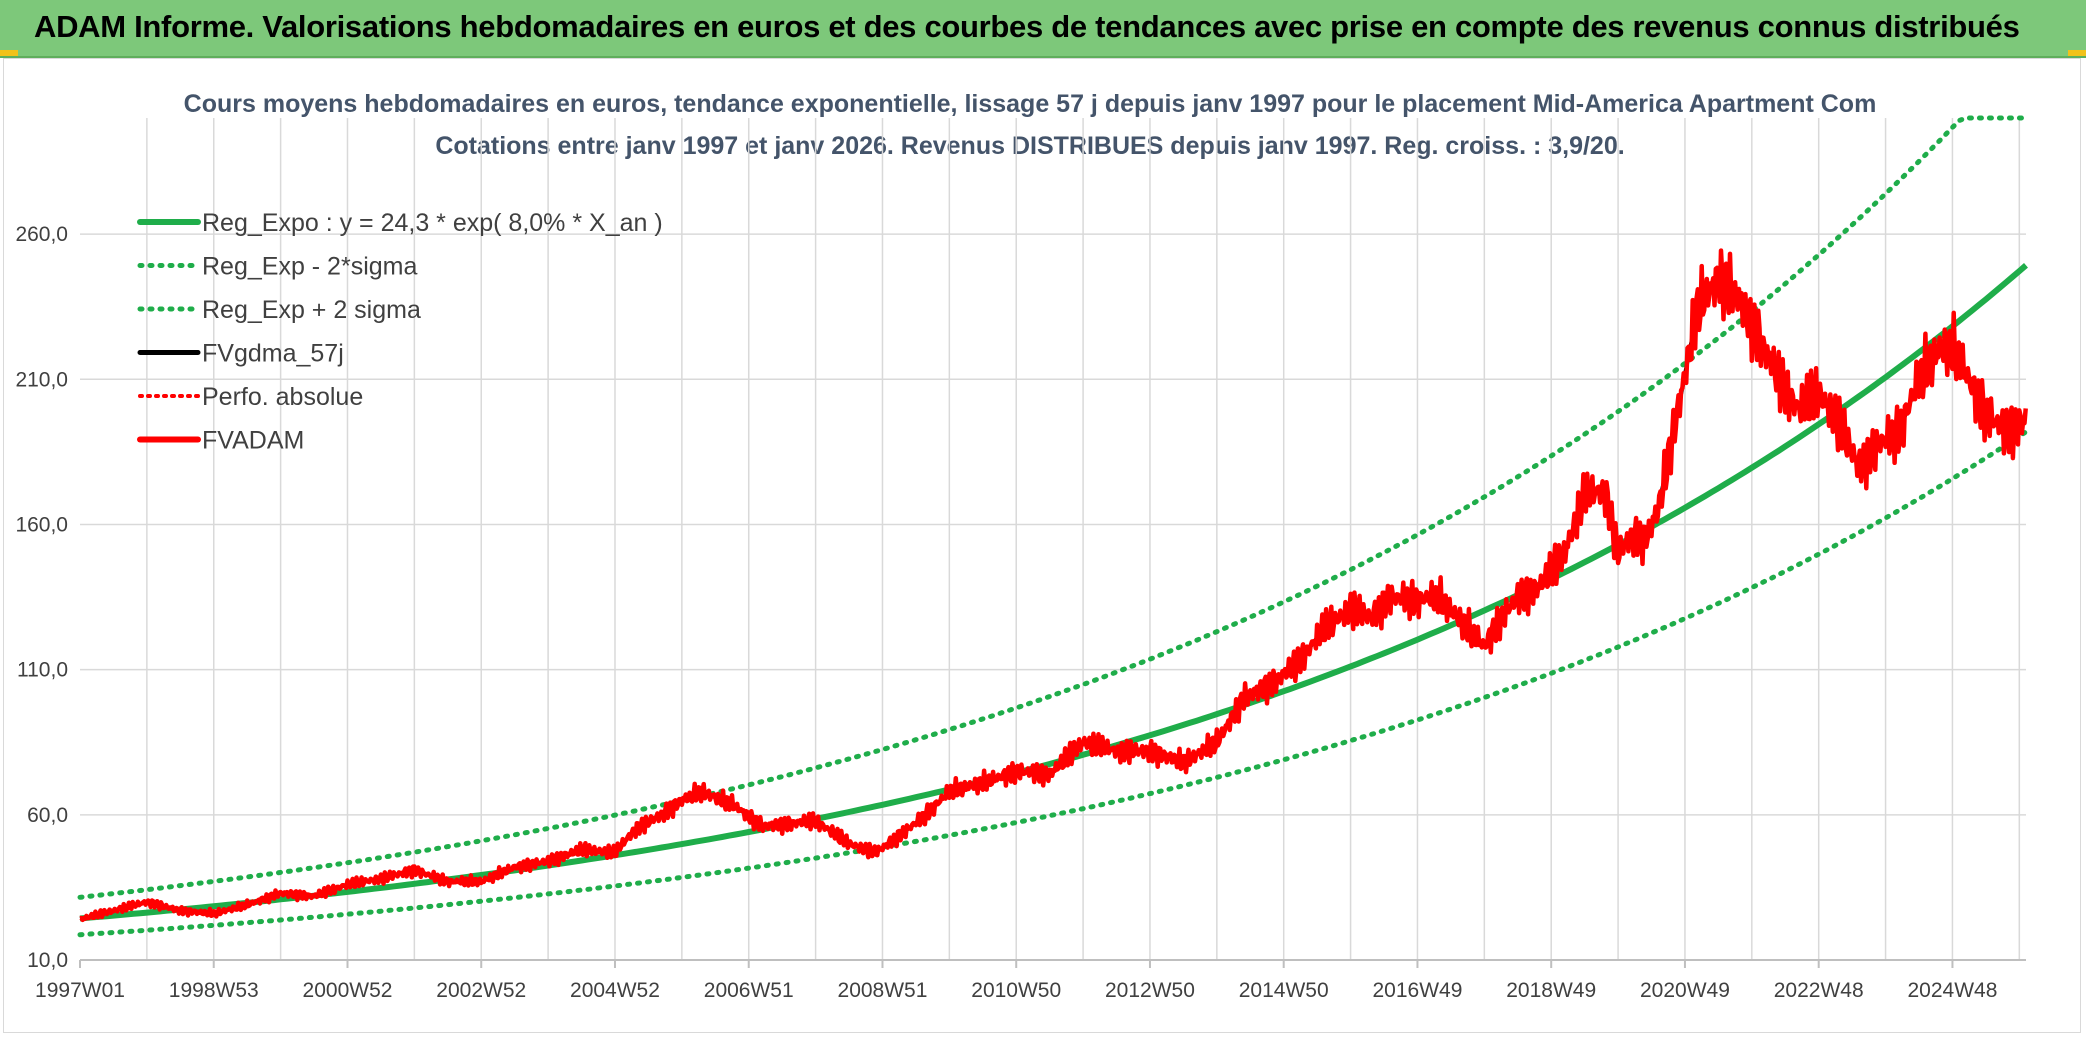 This screenshot has height=1037, width=2086. I want to click on legend-label: FVADAM, so click(253, 441).